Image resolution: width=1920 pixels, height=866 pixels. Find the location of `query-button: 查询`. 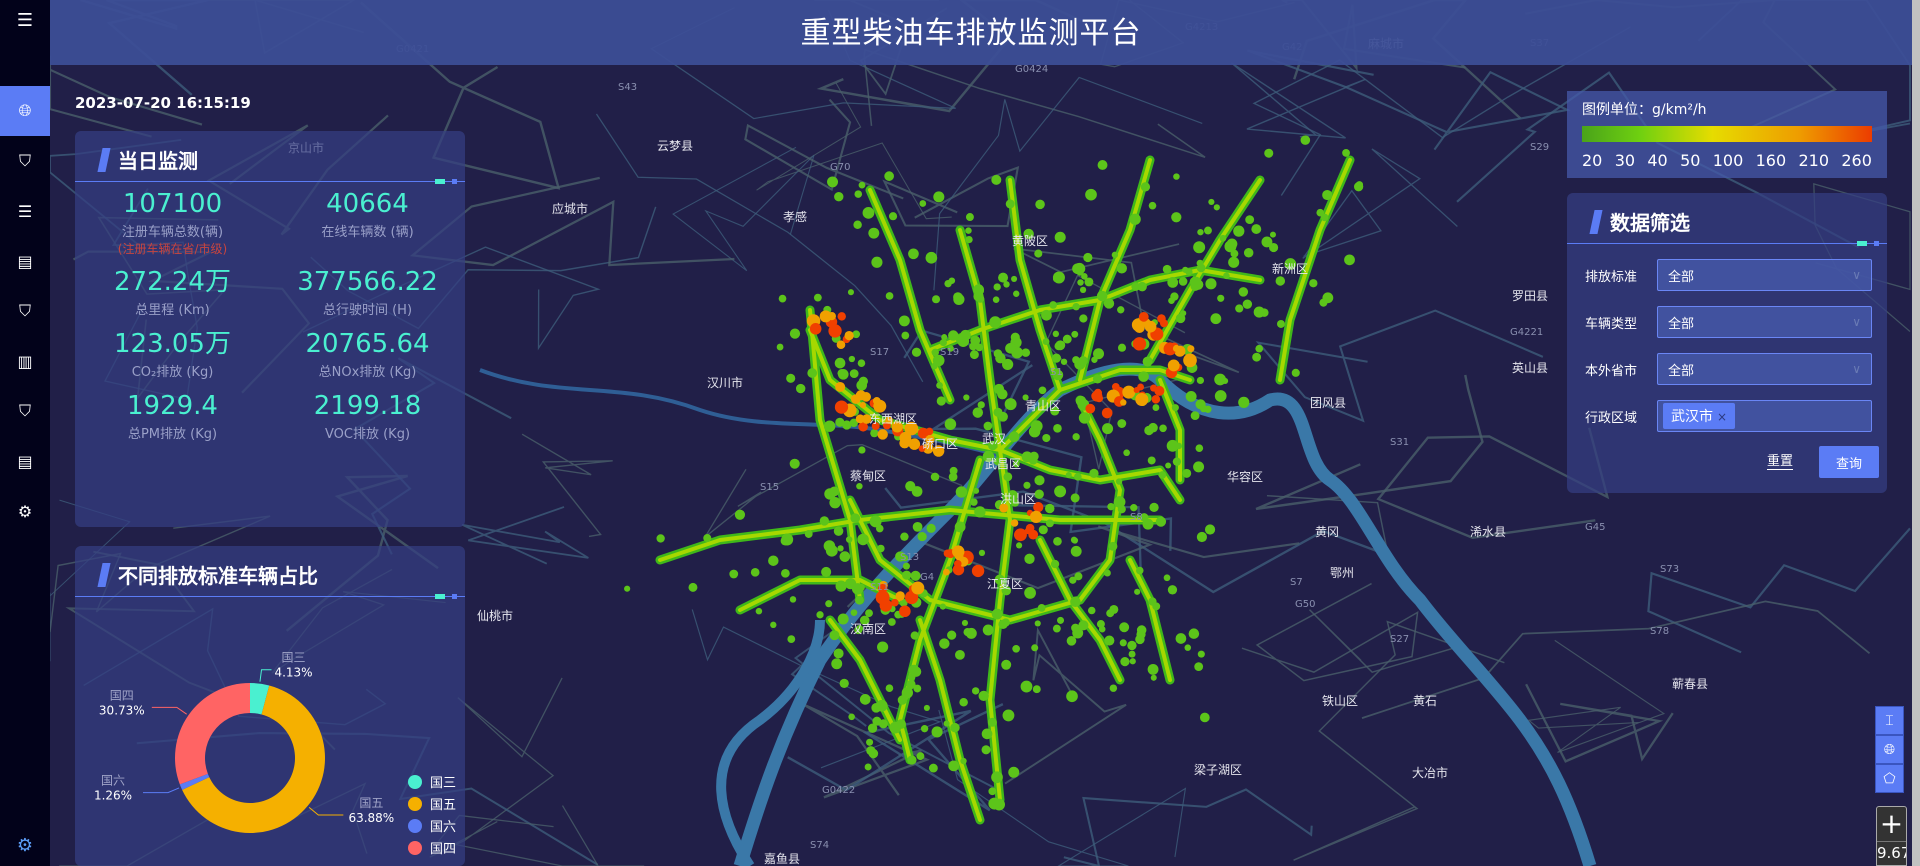

query-button: 查询 is located at coordinates (1849, 462).